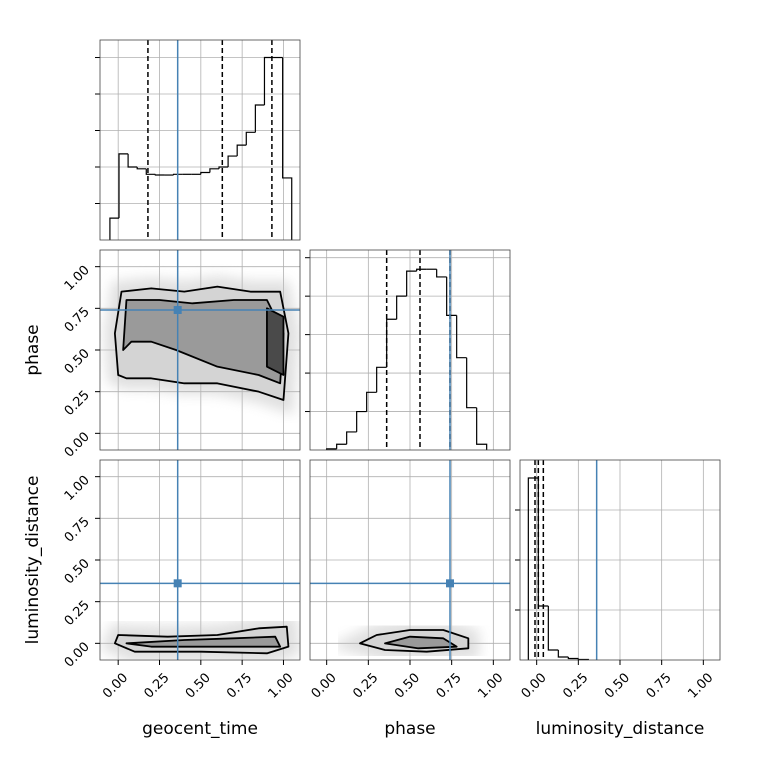 Image resolution: width=760 pixels, height=760 pixels. What do you see at coordinates (33, 560) in the screenshot?
I see `y-axis-label: luminosity_distance` at bounding box center [33, 560].